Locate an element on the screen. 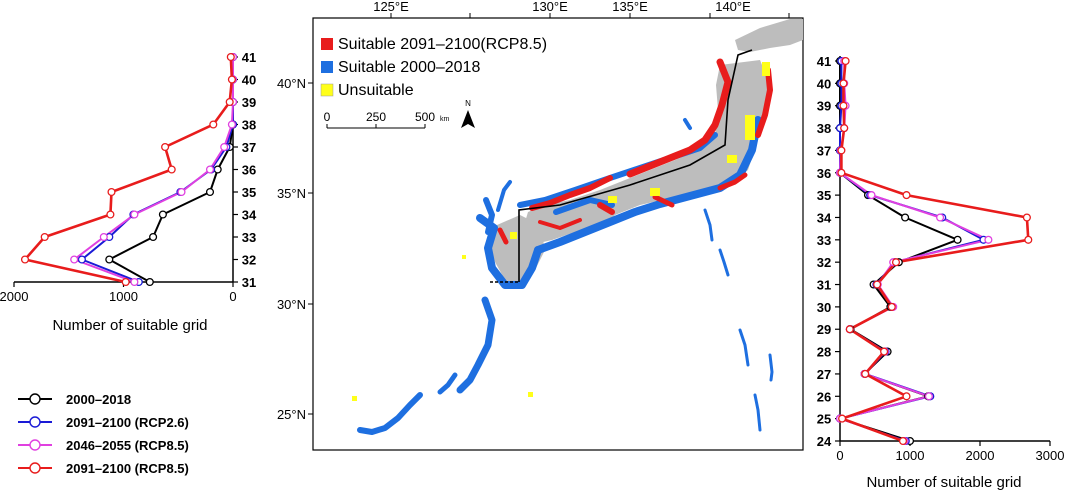  legend-label: 2091–2100 (RCP8.5) is located at coordinates (127, 468).